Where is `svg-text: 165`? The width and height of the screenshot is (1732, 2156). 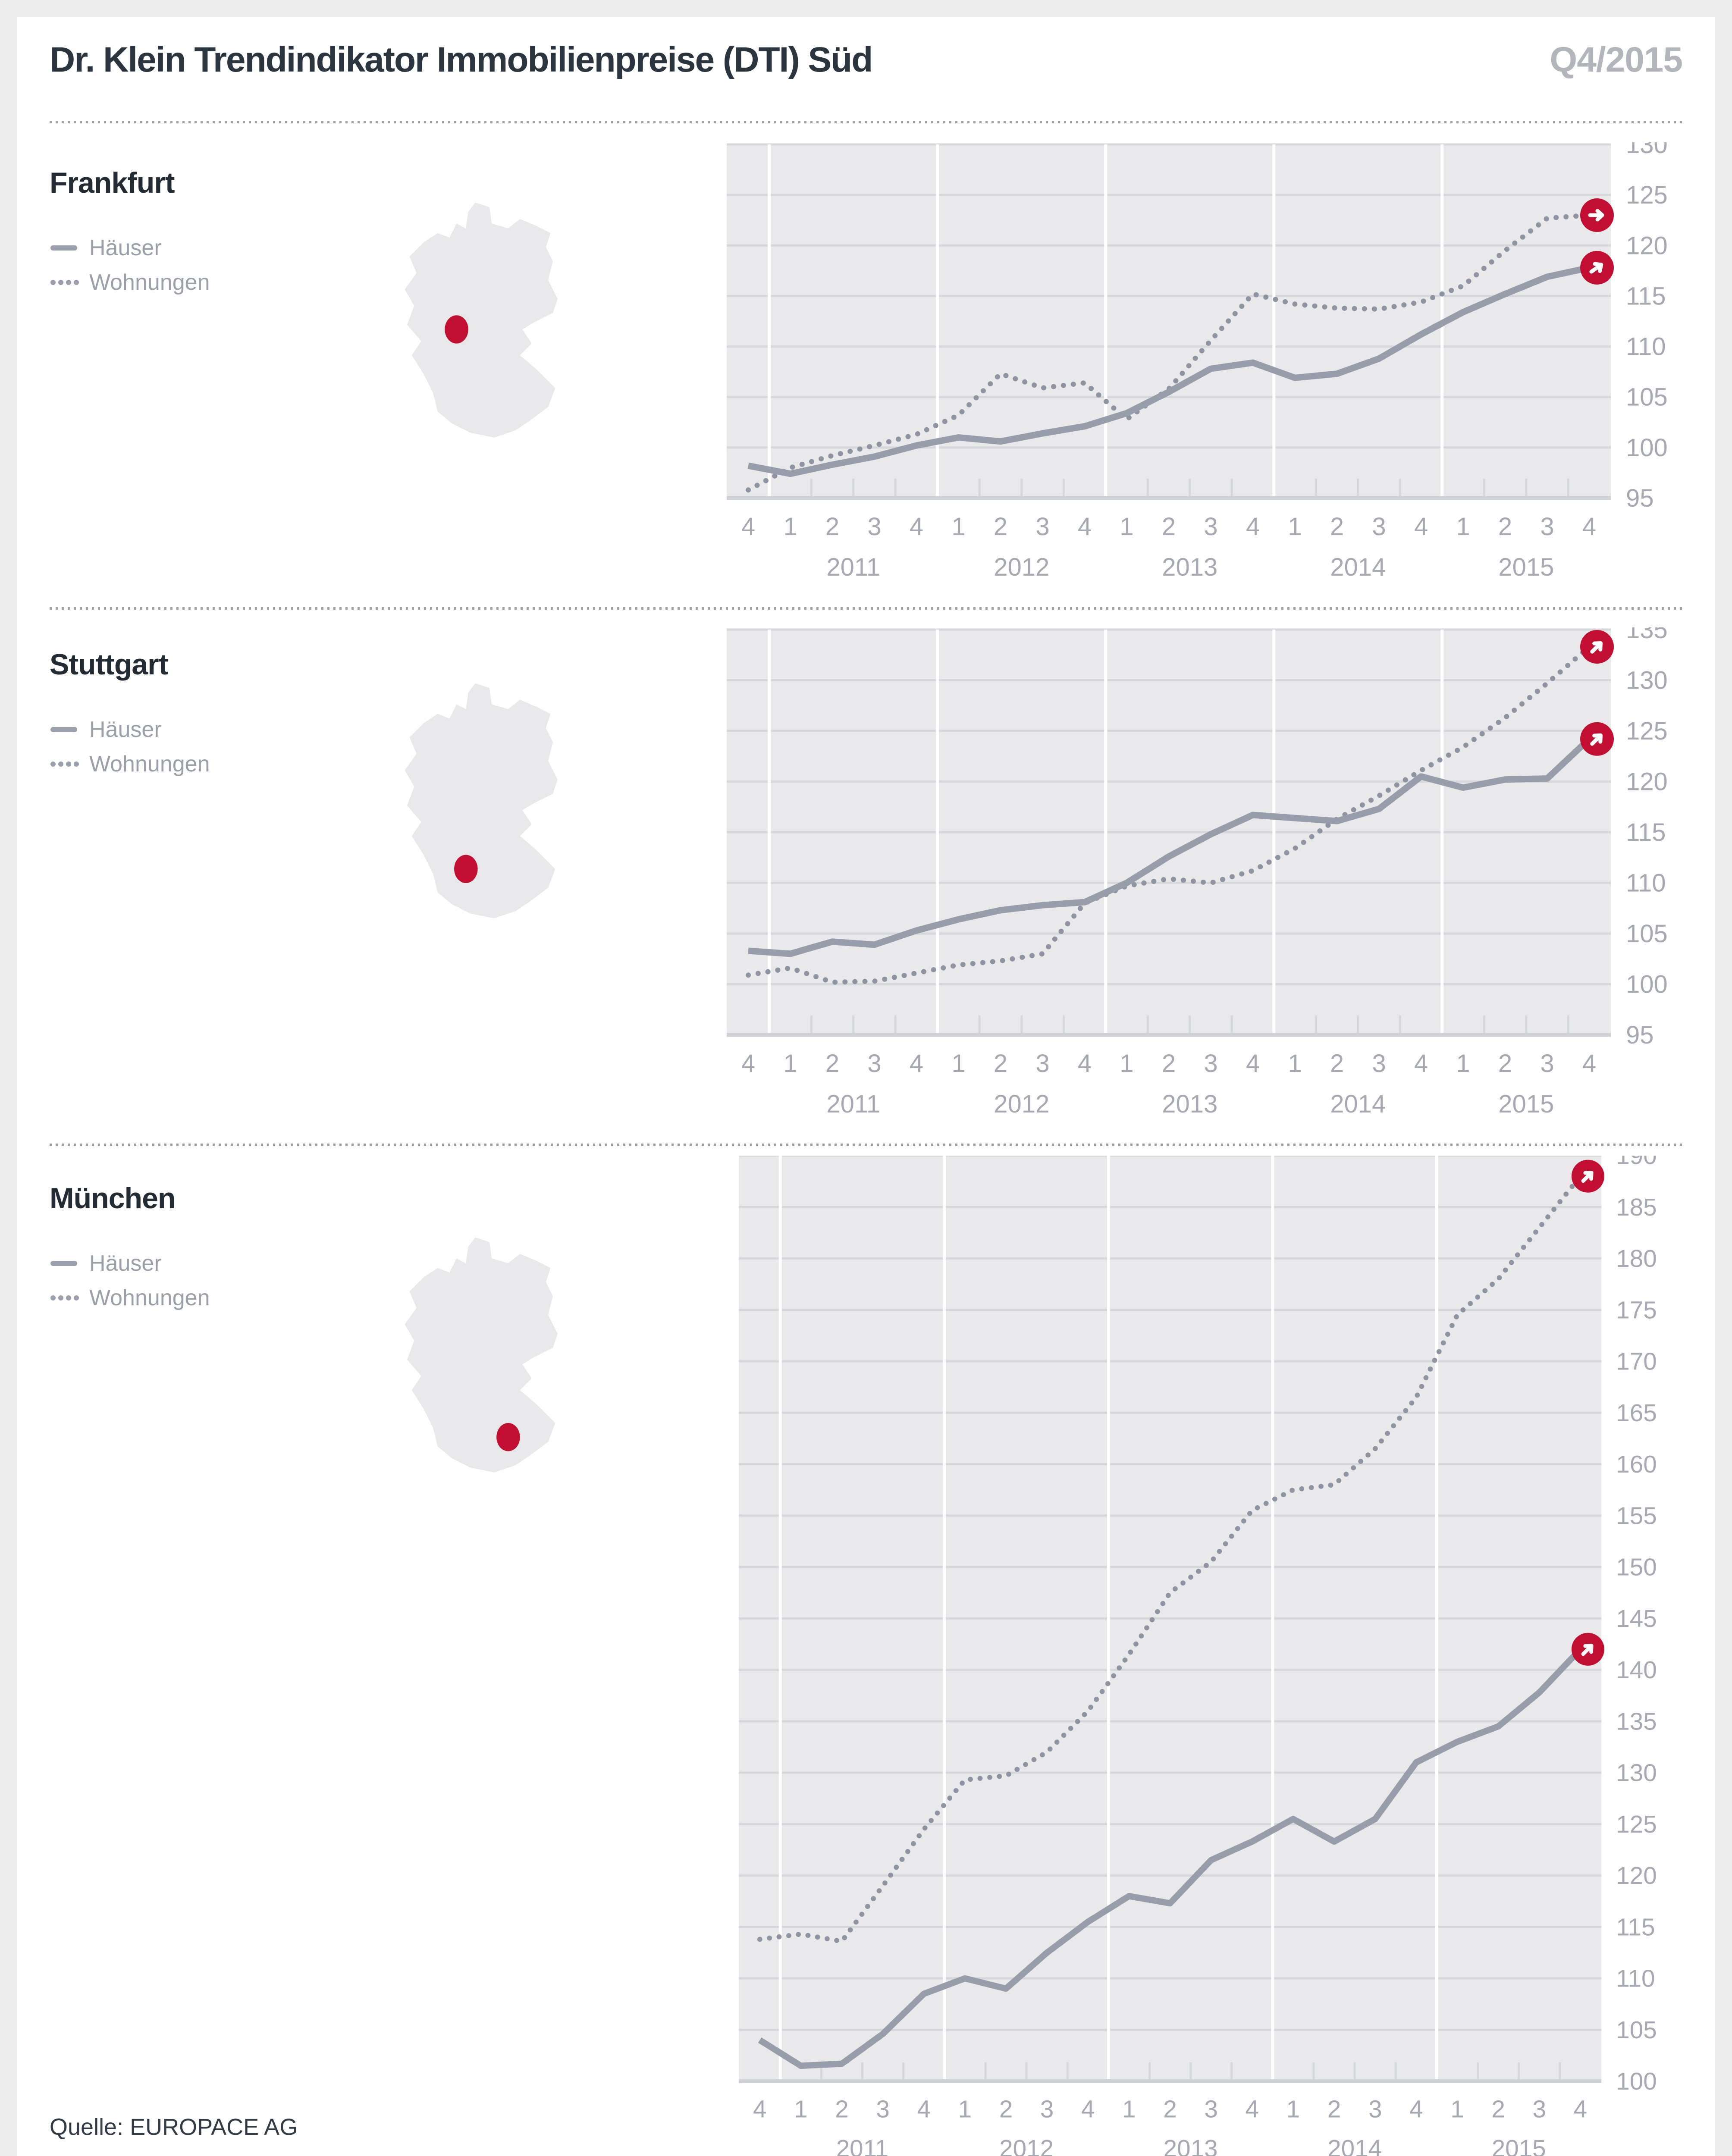 svg-text: 165 is located at coordinates (1637, 1412).